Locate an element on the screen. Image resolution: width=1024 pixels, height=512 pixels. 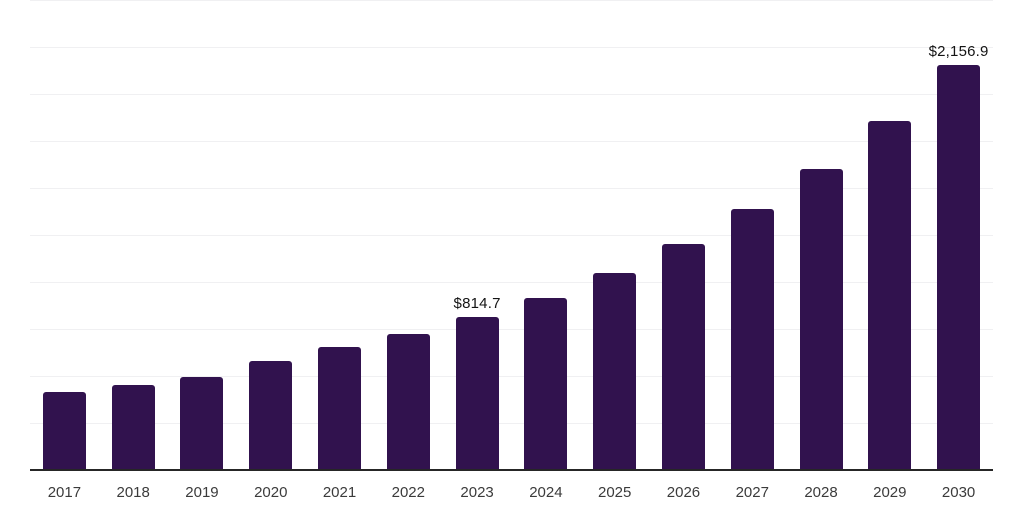
x-tick-label-2028: 2028 is located at coordinates (821, 492).